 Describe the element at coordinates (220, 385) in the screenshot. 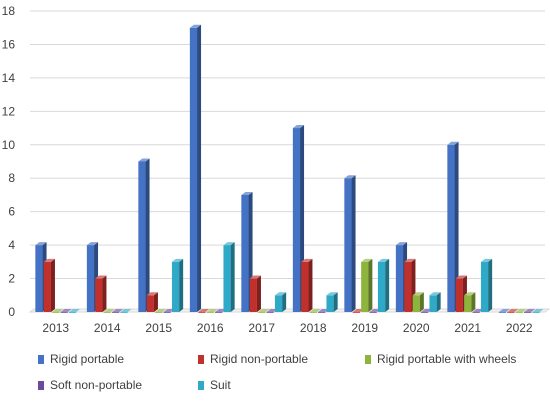

I see `legend-label: Suit` at that location.